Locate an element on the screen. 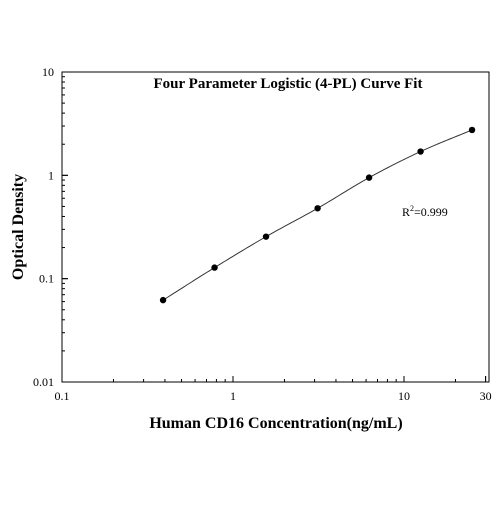 This screenshot has height=505, width=500. y-tick-label: 10 is located at coordinates (48, 72).